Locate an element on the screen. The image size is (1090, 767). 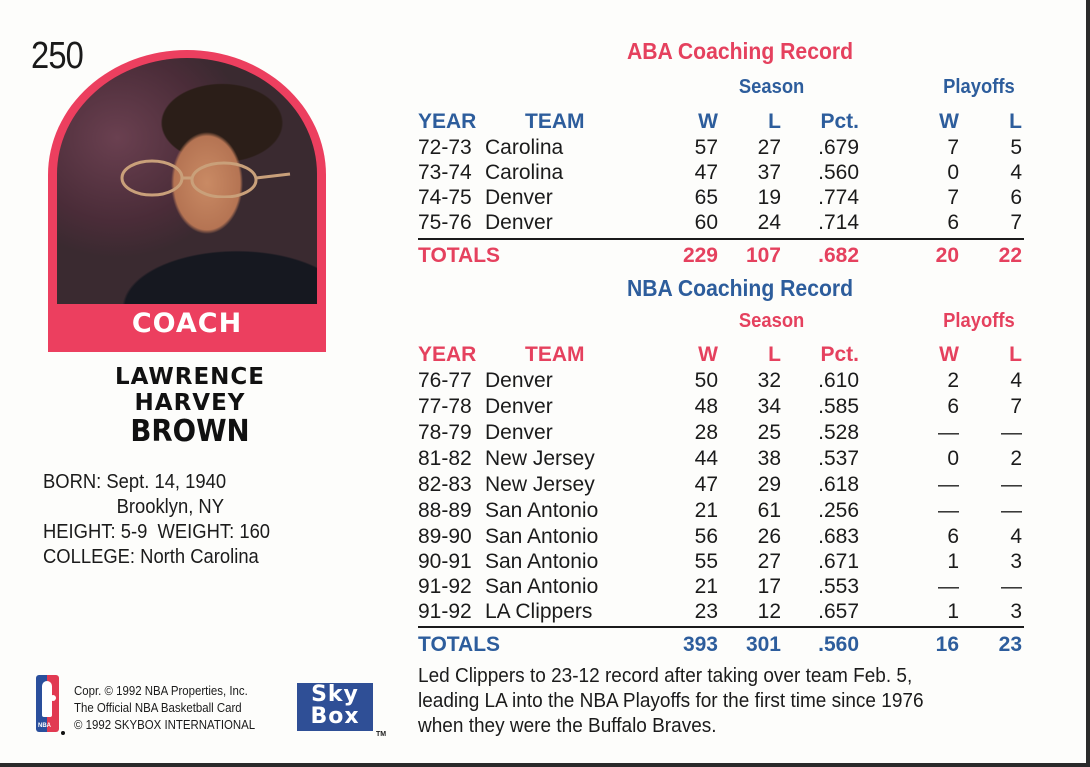
table-row: 73-74 Carolina 47 37.560 0 4 is located at coordinates (720, 172).